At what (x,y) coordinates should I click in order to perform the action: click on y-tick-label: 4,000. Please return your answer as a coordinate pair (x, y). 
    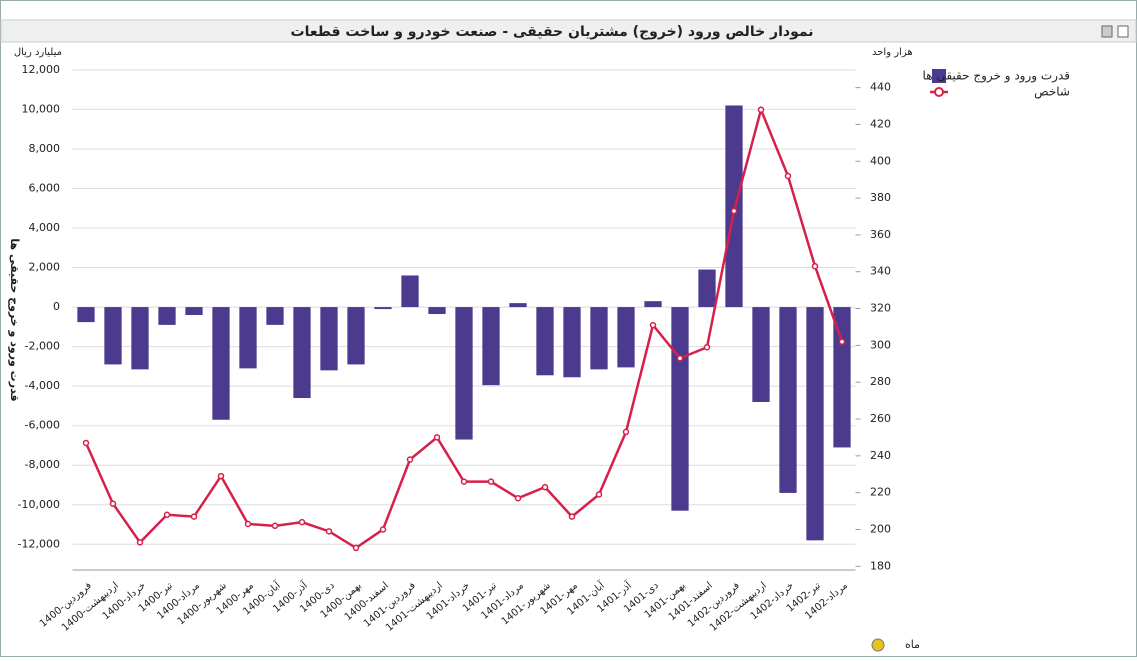
    Looking at the image, I should click on (45, 227).